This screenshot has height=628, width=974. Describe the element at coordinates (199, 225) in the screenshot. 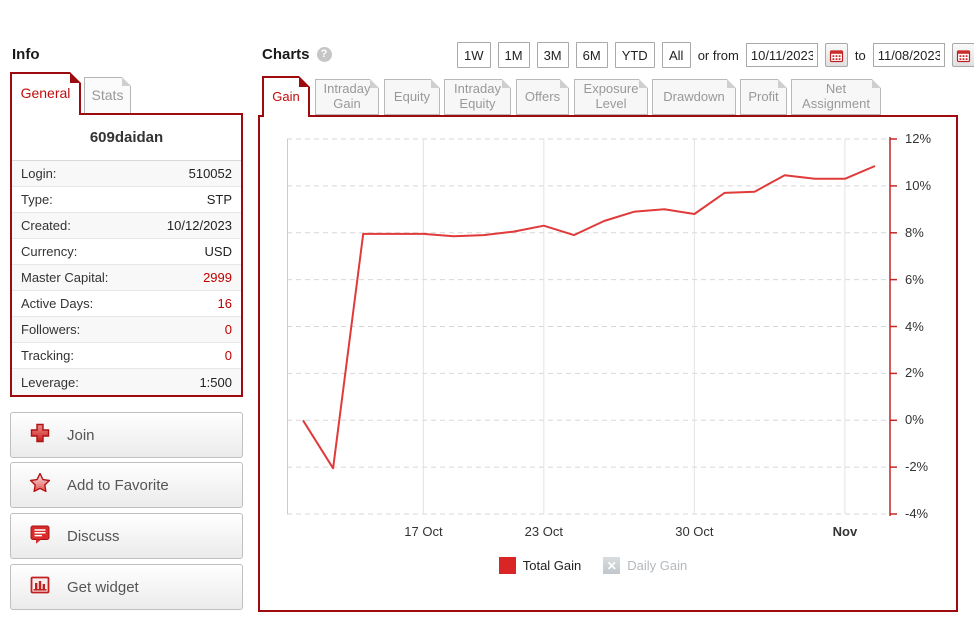

I see `row-value: 10/12/2023` at that location.